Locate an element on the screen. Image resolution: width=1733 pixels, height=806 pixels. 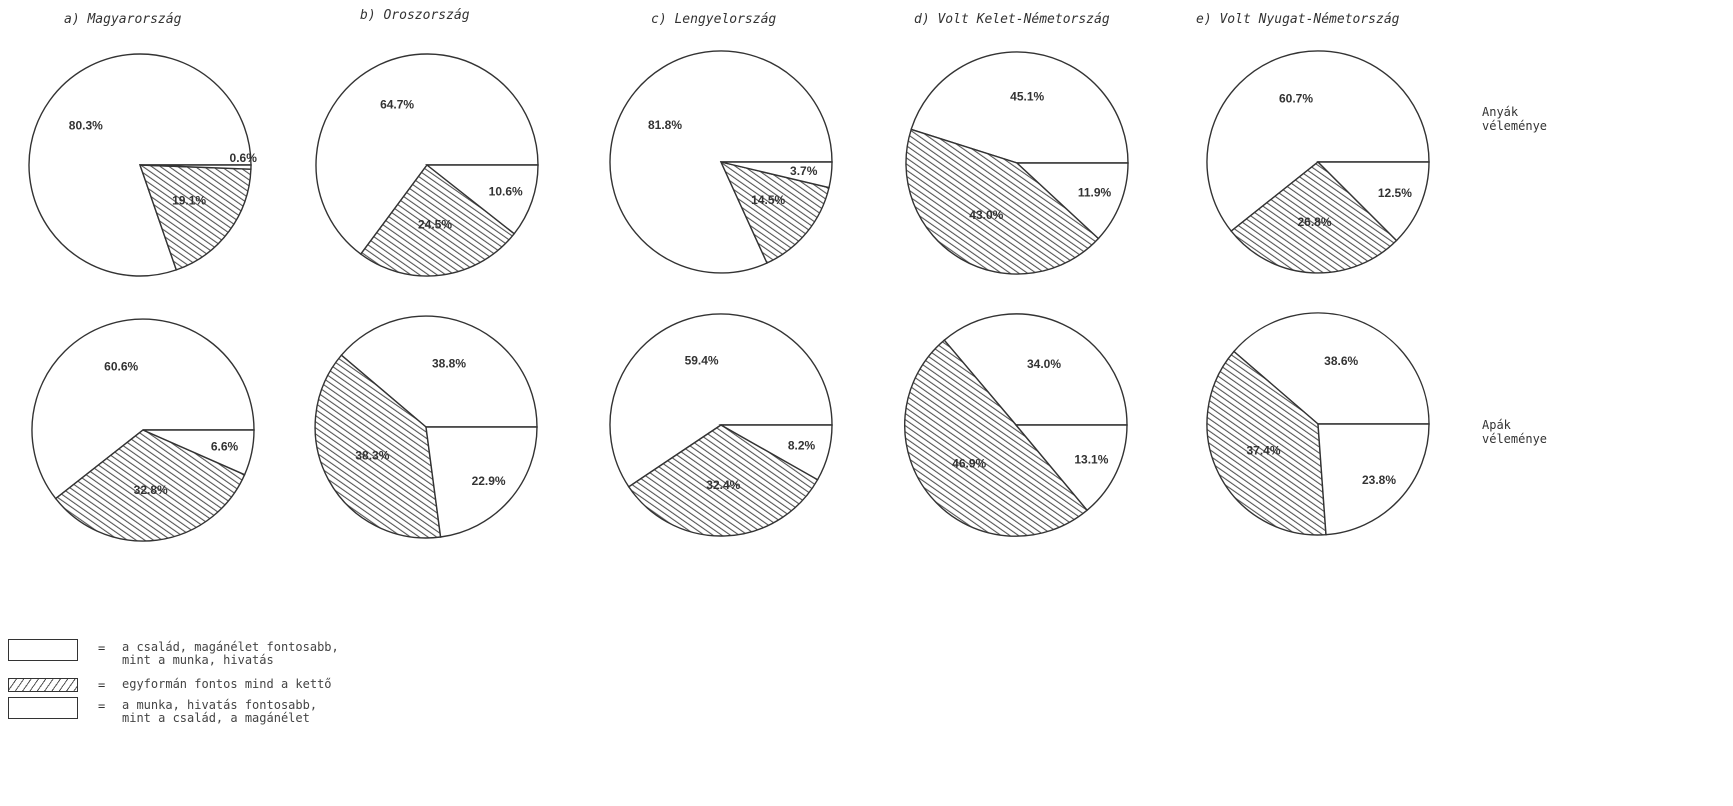
pie-4-mothers-equal-slice is located at coordinates (1314, 217).